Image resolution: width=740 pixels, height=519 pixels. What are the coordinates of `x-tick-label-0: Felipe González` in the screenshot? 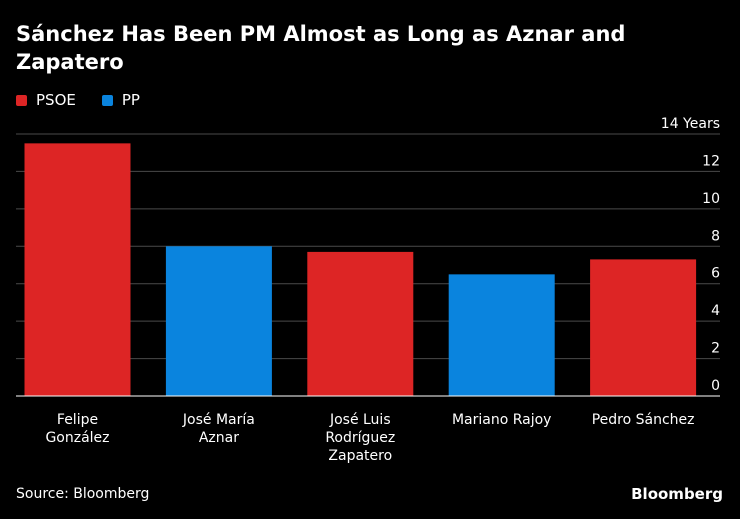 It's located at (77, 429).